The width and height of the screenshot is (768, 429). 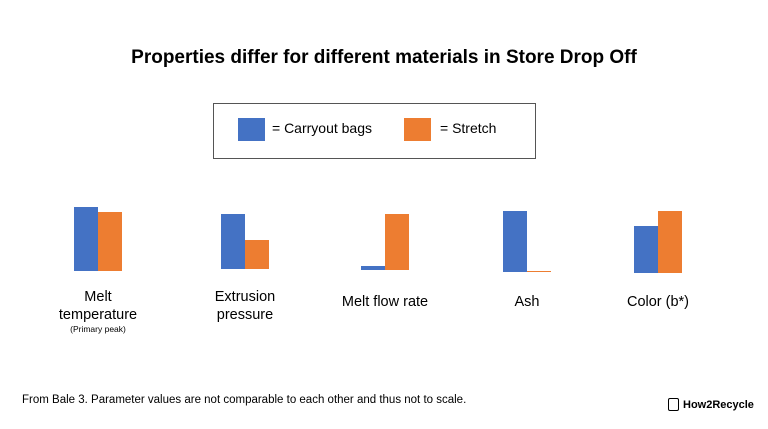 I want to click on chart-title: Melt flow rate, so click(x=385, y=302).